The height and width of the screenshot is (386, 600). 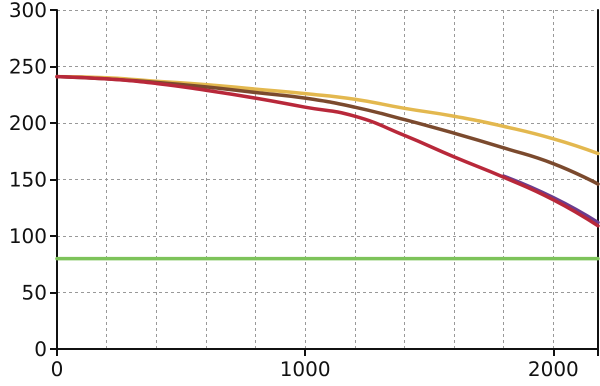 What do you see at coordinates (553, 369) in the screenshot?
I see `x-tick-label: 2000` at bounding box center [553, 369].